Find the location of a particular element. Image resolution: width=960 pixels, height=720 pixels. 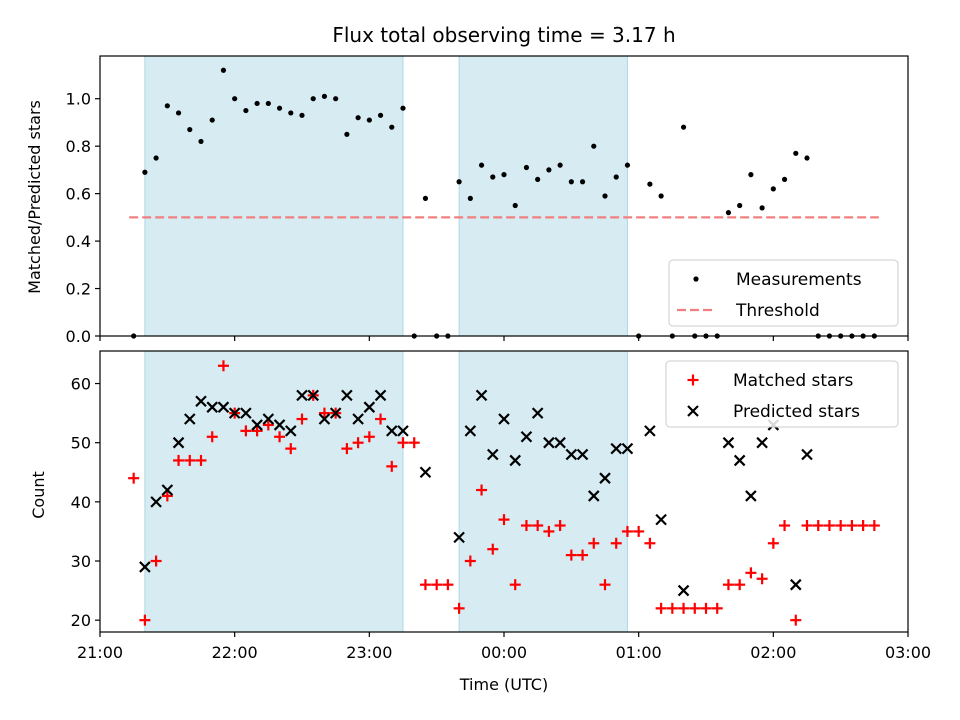

legend-label: Predicted stars is located at coordinates (796, 412).